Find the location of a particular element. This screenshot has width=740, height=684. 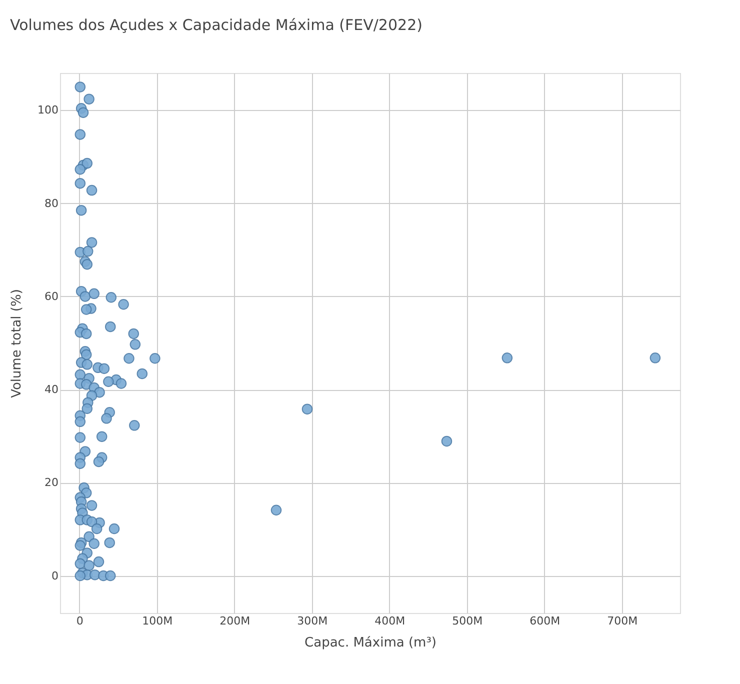

y-tick-label: 0 is located at coordinates (55, 575).